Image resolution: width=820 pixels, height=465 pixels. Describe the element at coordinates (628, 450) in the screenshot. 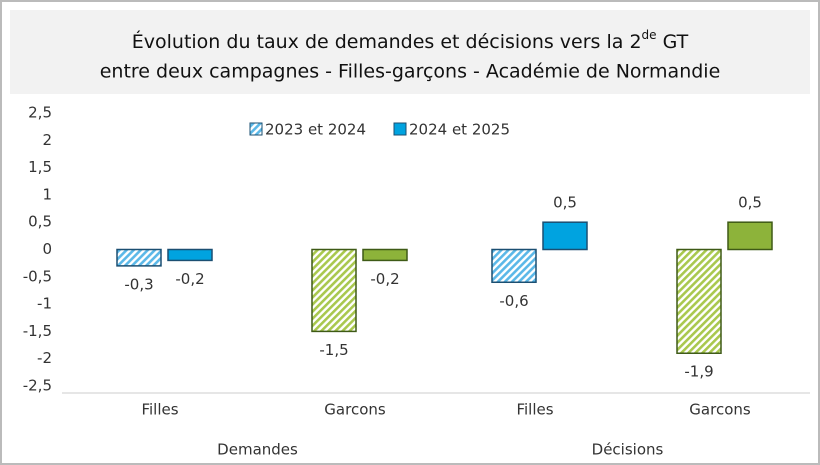

I see `group-label: Décisions` at that location.